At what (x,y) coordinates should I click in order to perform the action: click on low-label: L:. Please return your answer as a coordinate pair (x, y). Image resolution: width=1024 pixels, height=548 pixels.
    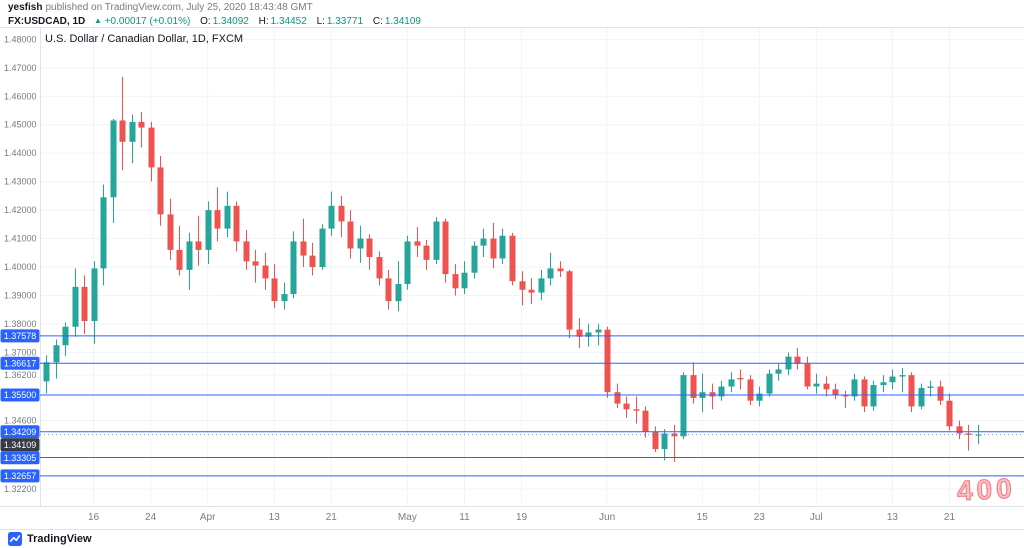
    Looking at the image, I should click on (320, 21).